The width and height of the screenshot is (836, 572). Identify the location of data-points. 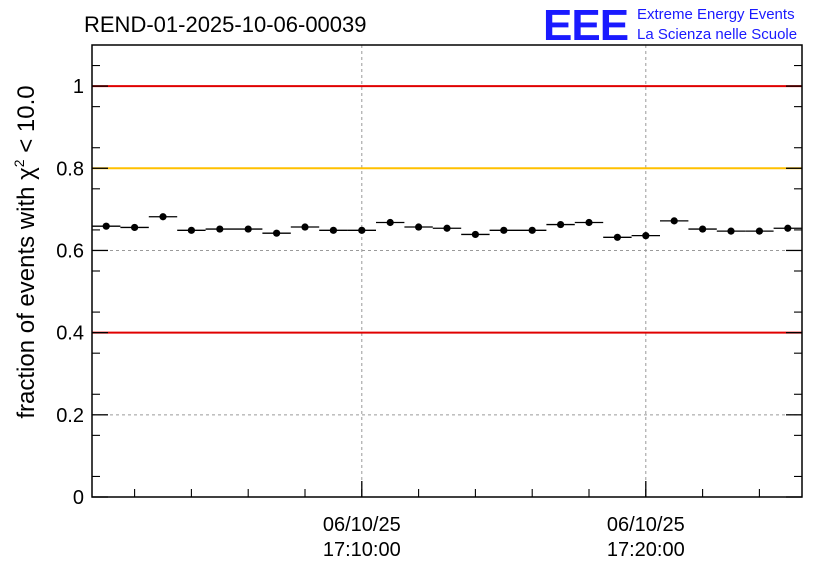
(447, 227).